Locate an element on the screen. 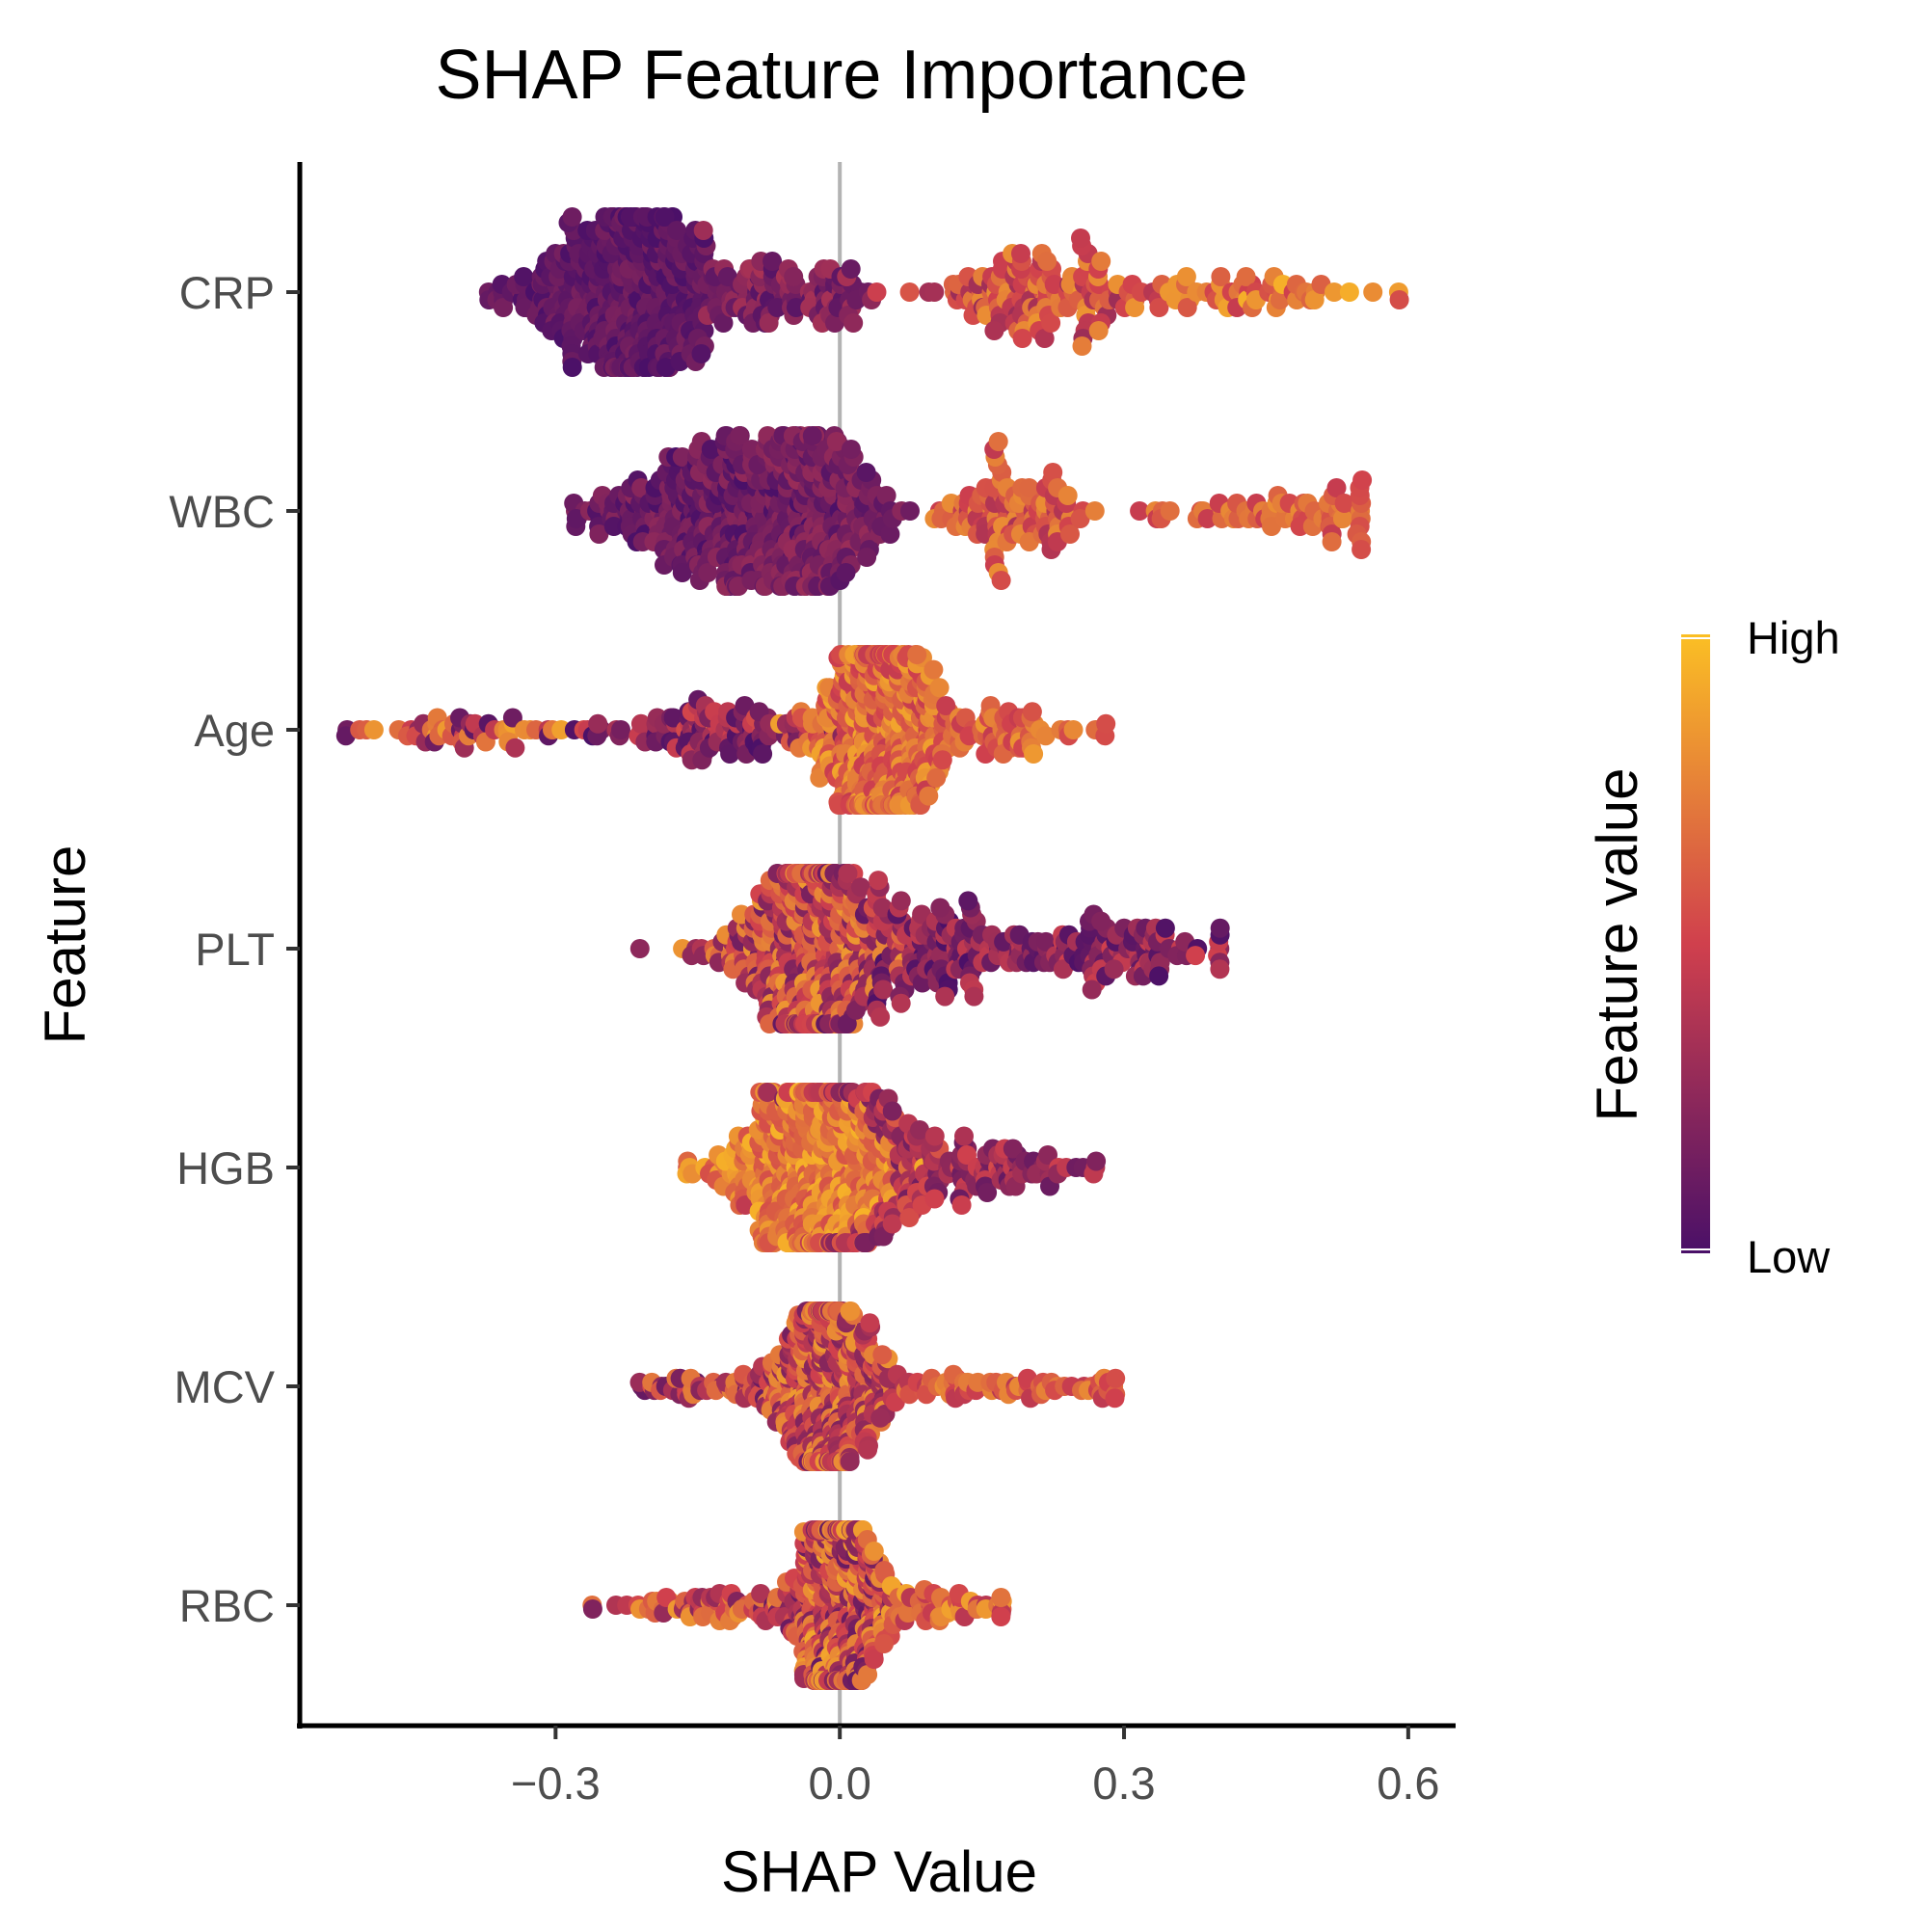 This screenshot has height=1932, width=1927. legend-high-label: High is located at coordinates (1793, 637).